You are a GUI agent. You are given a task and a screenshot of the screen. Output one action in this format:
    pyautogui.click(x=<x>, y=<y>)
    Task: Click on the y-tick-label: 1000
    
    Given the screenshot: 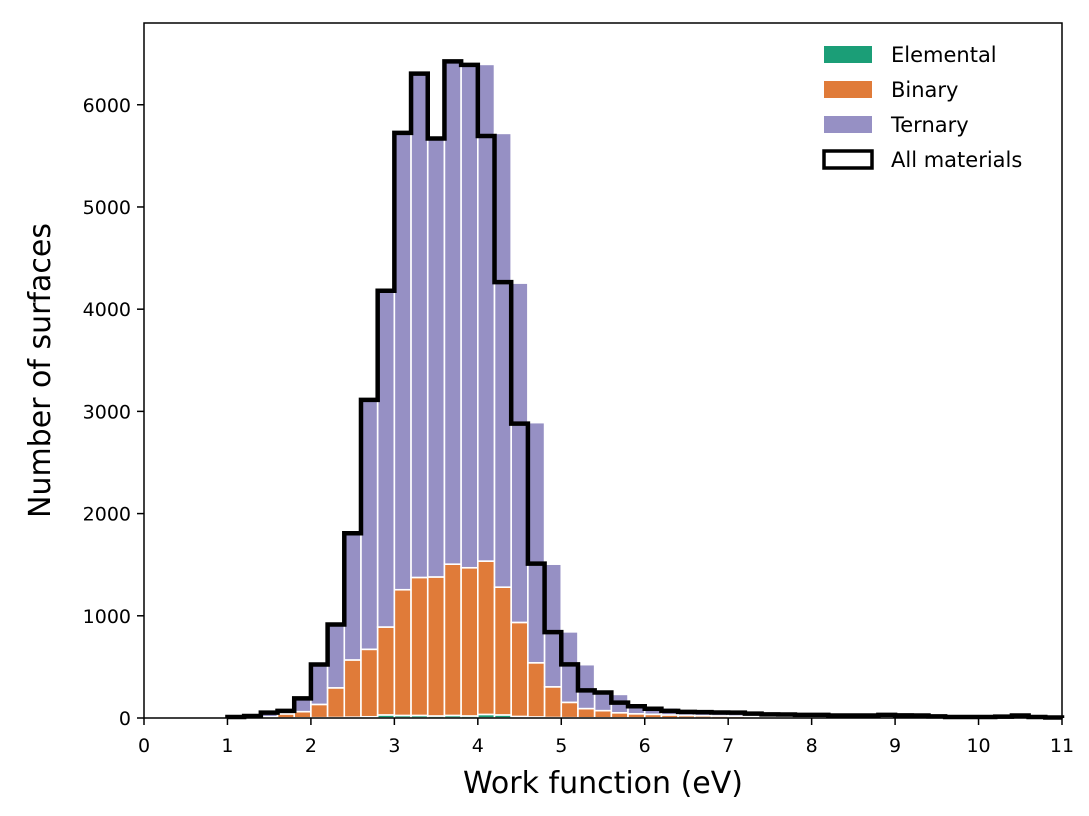 What is the action you would take?
    pyautogui.click(x=107, y=617)
    